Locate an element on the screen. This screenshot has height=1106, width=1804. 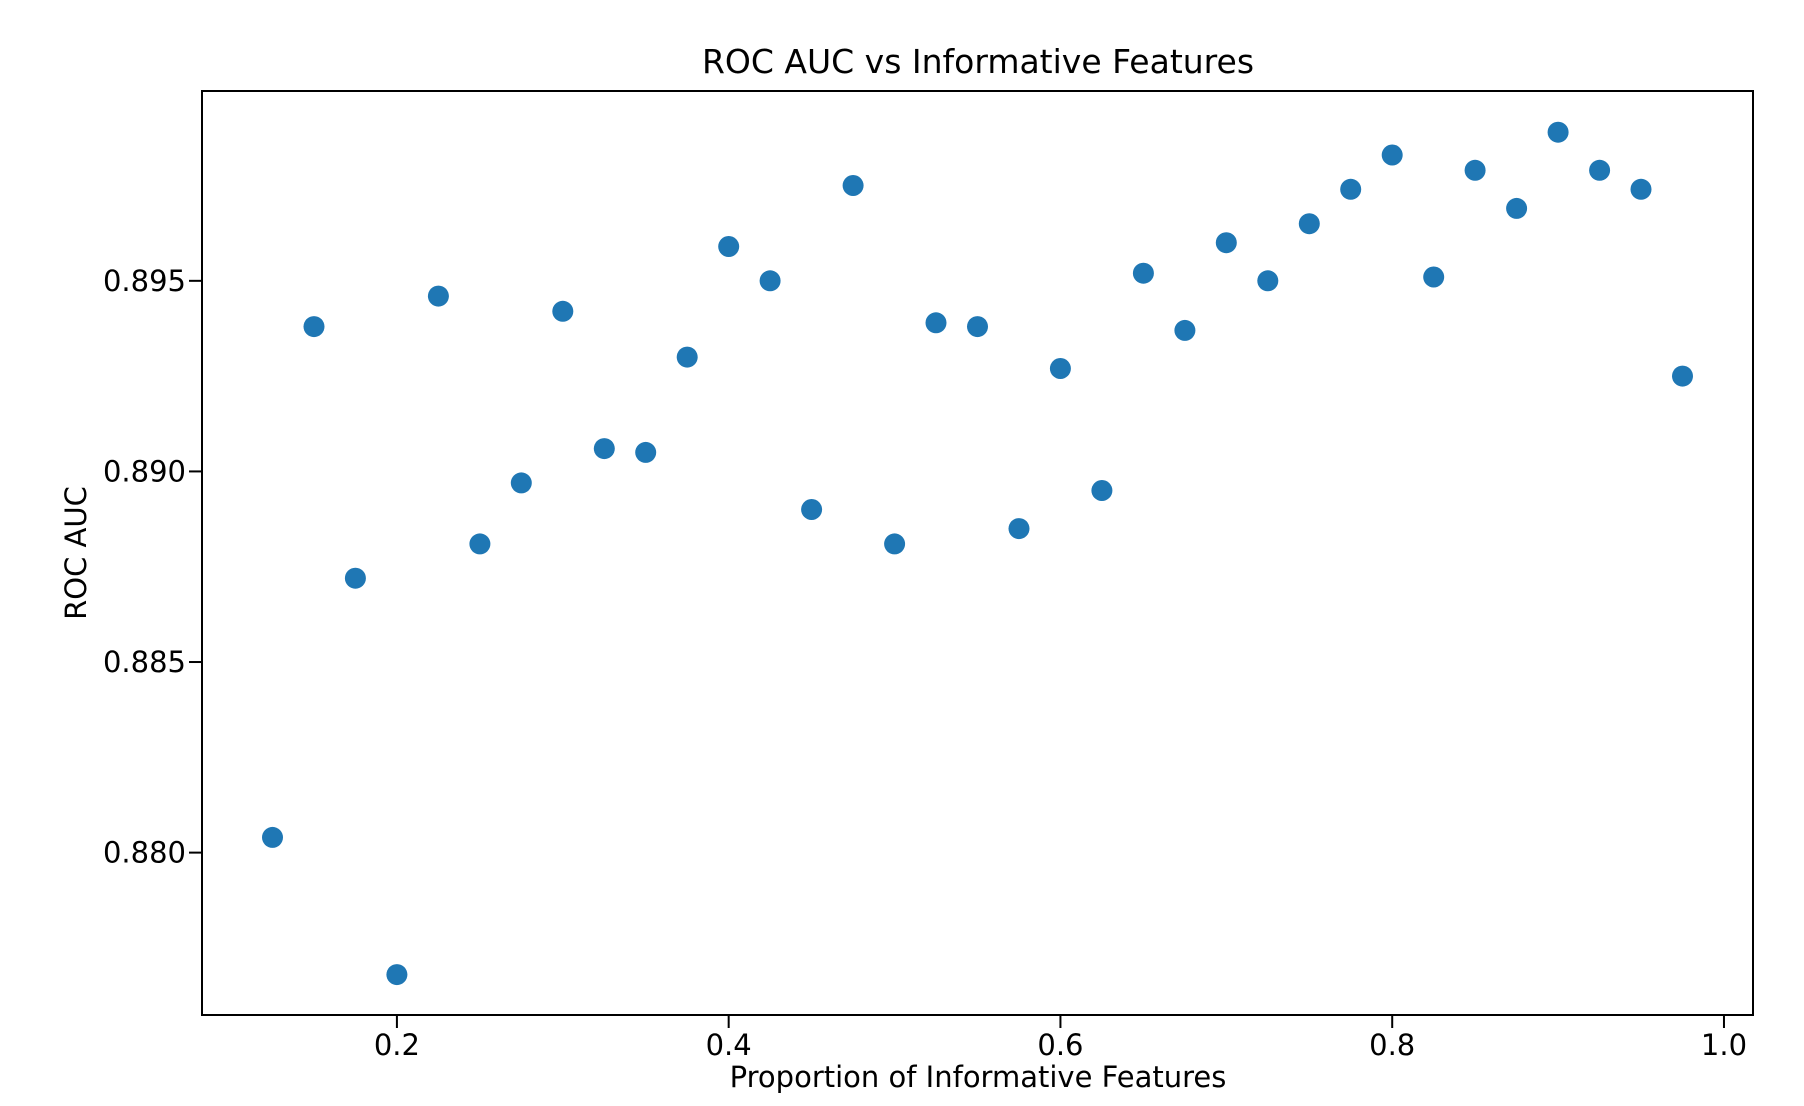
y-tick-label: 0.880 is located at coordinates (144, 853).